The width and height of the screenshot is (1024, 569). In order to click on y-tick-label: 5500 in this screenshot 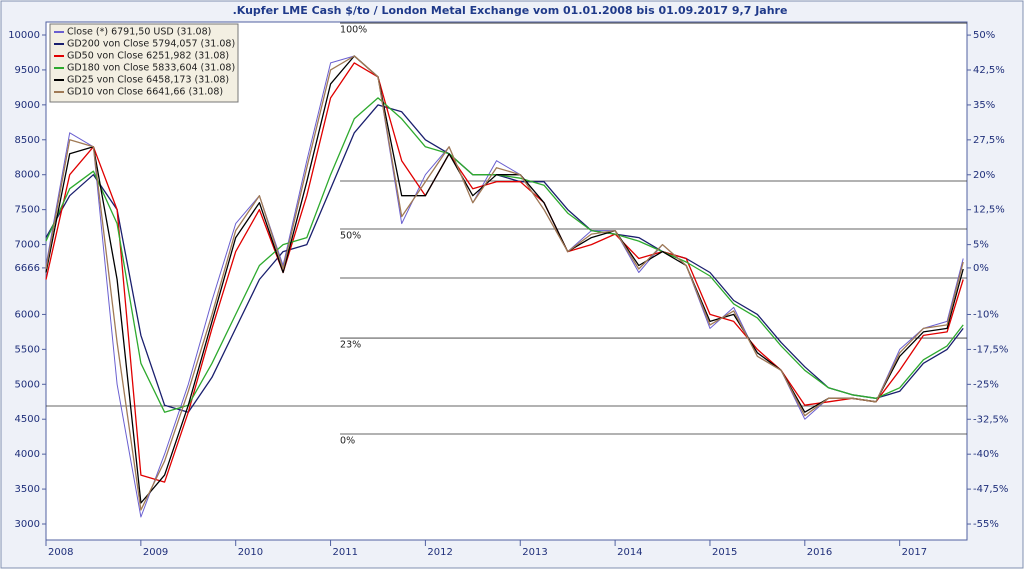, I will do `click(27, 349)`.